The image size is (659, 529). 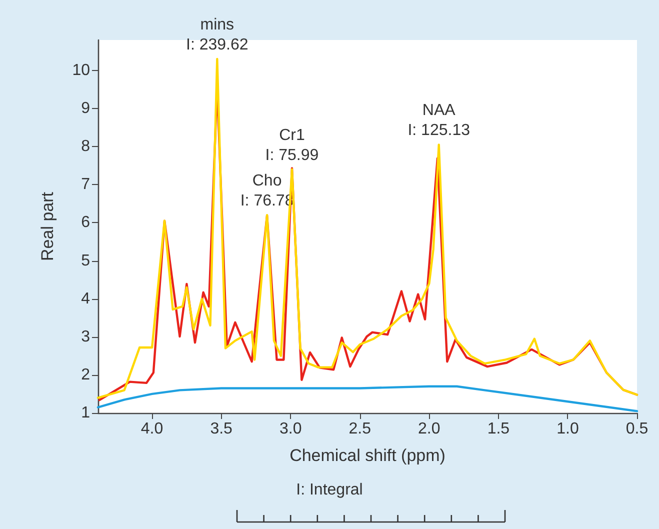 I want to click on y-tick-label: 3, so click(x=85, y=337).